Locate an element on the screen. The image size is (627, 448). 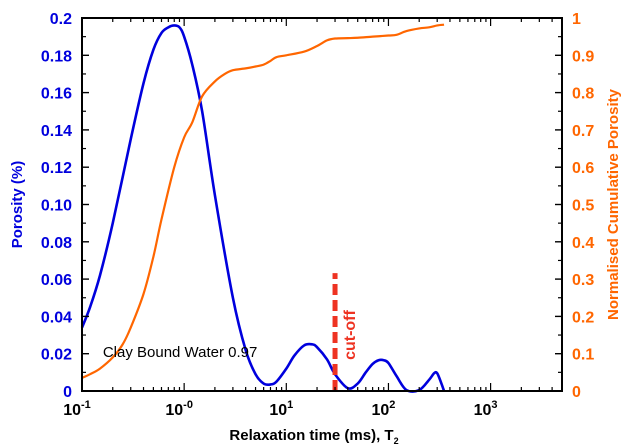
x-axis-title: Relaxation time (ms), T2 is located at coordinates (313, 436).